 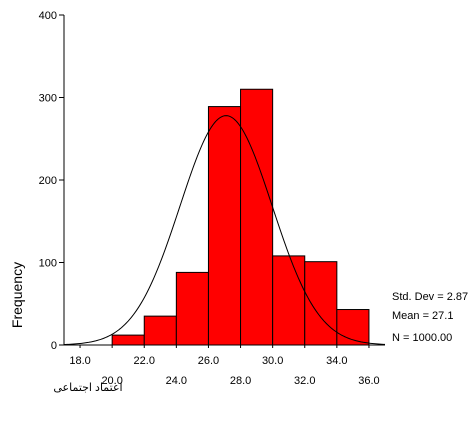 What do you see at coordinates (111, 381) in the screenshot?
I see `x-tick-label: 20.0` at bounding box center [111, 381].